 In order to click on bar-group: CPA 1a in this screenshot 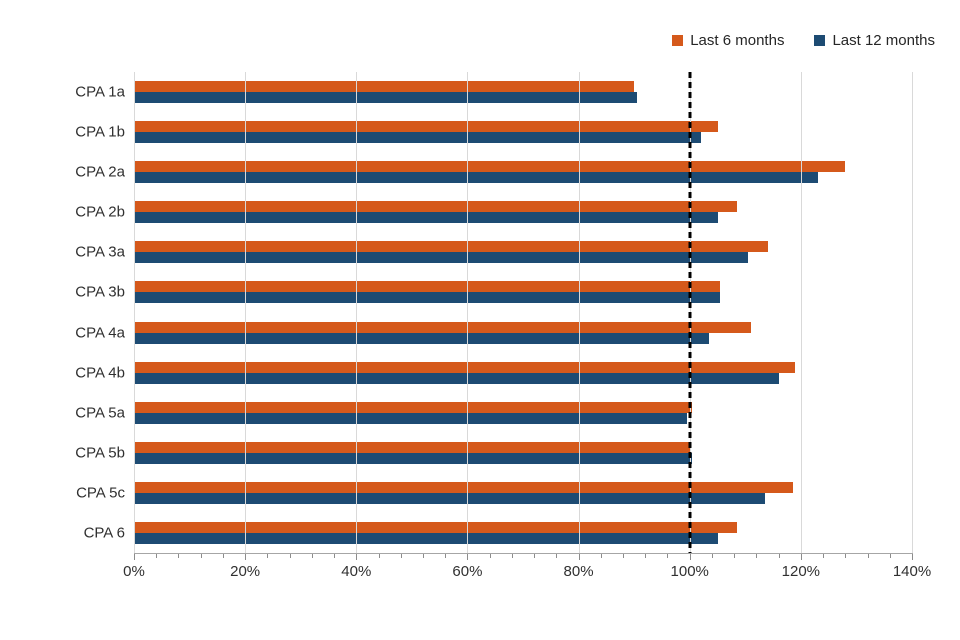, I will do `click(493, 92)`.